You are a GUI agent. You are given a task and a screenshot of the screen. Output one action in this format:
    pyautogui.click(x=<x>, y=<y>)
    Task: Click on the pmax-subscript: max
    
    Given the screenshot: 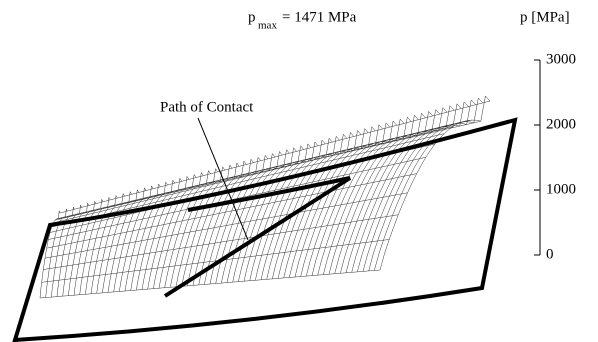 What is the action you would take?
    pyautogui.click(x=267, y=26)
    